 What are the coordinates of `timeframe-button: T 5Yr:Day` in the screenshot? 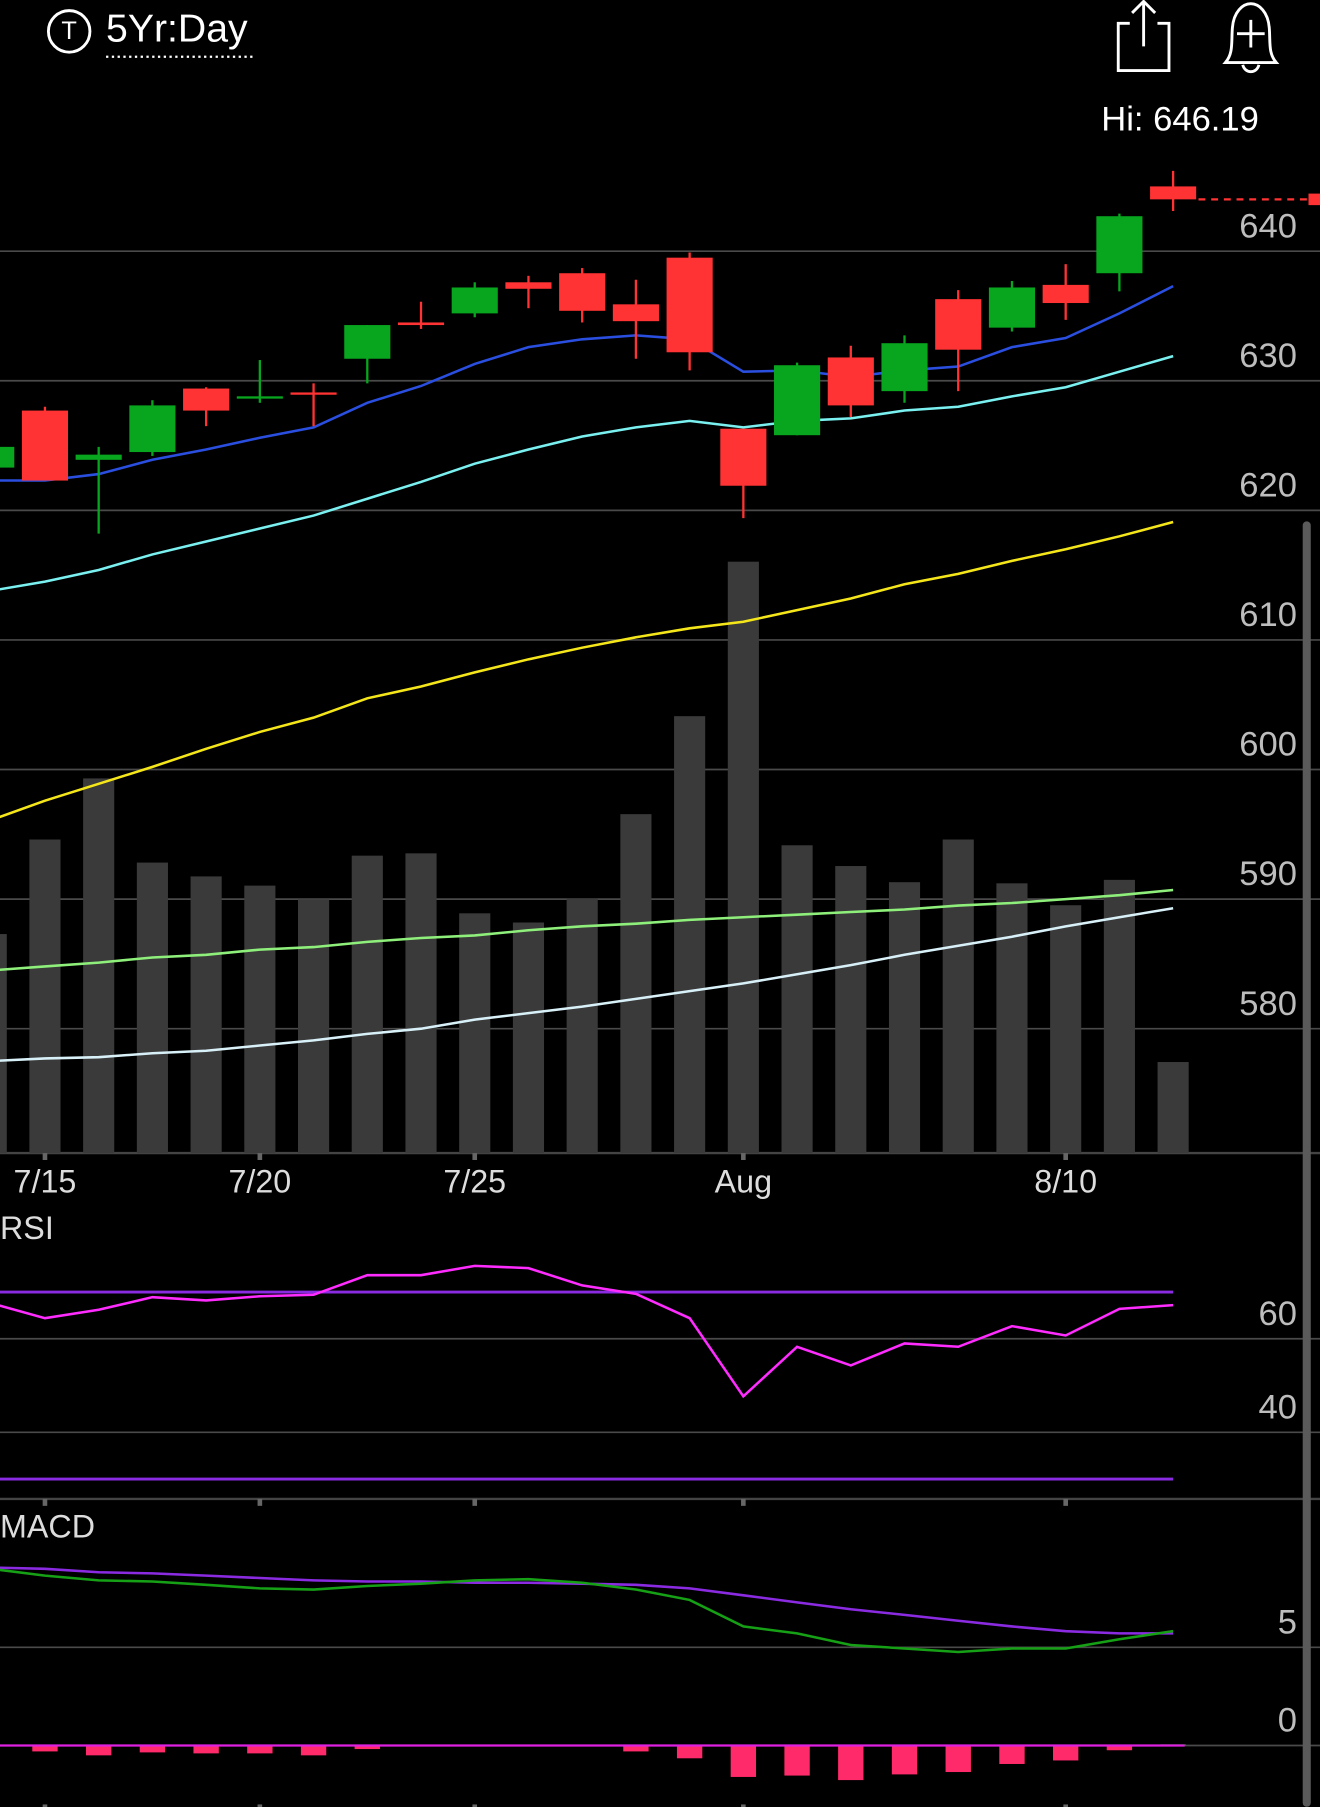 It's located at (151, 33).